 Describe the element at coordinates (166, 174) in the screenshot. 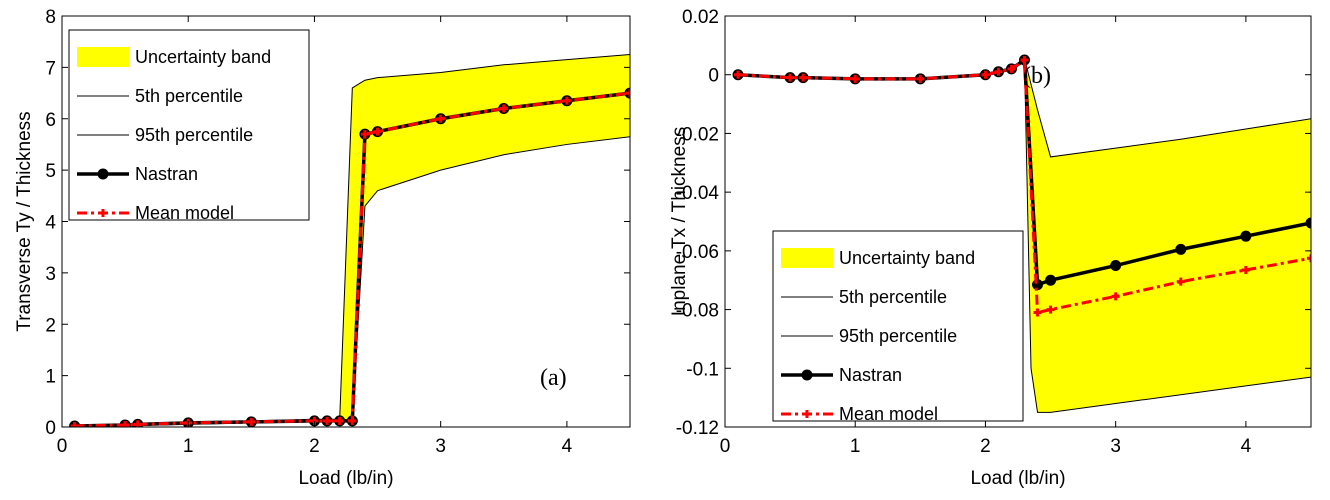

I see `legend-label-nastran-a: Nastran` at that location.